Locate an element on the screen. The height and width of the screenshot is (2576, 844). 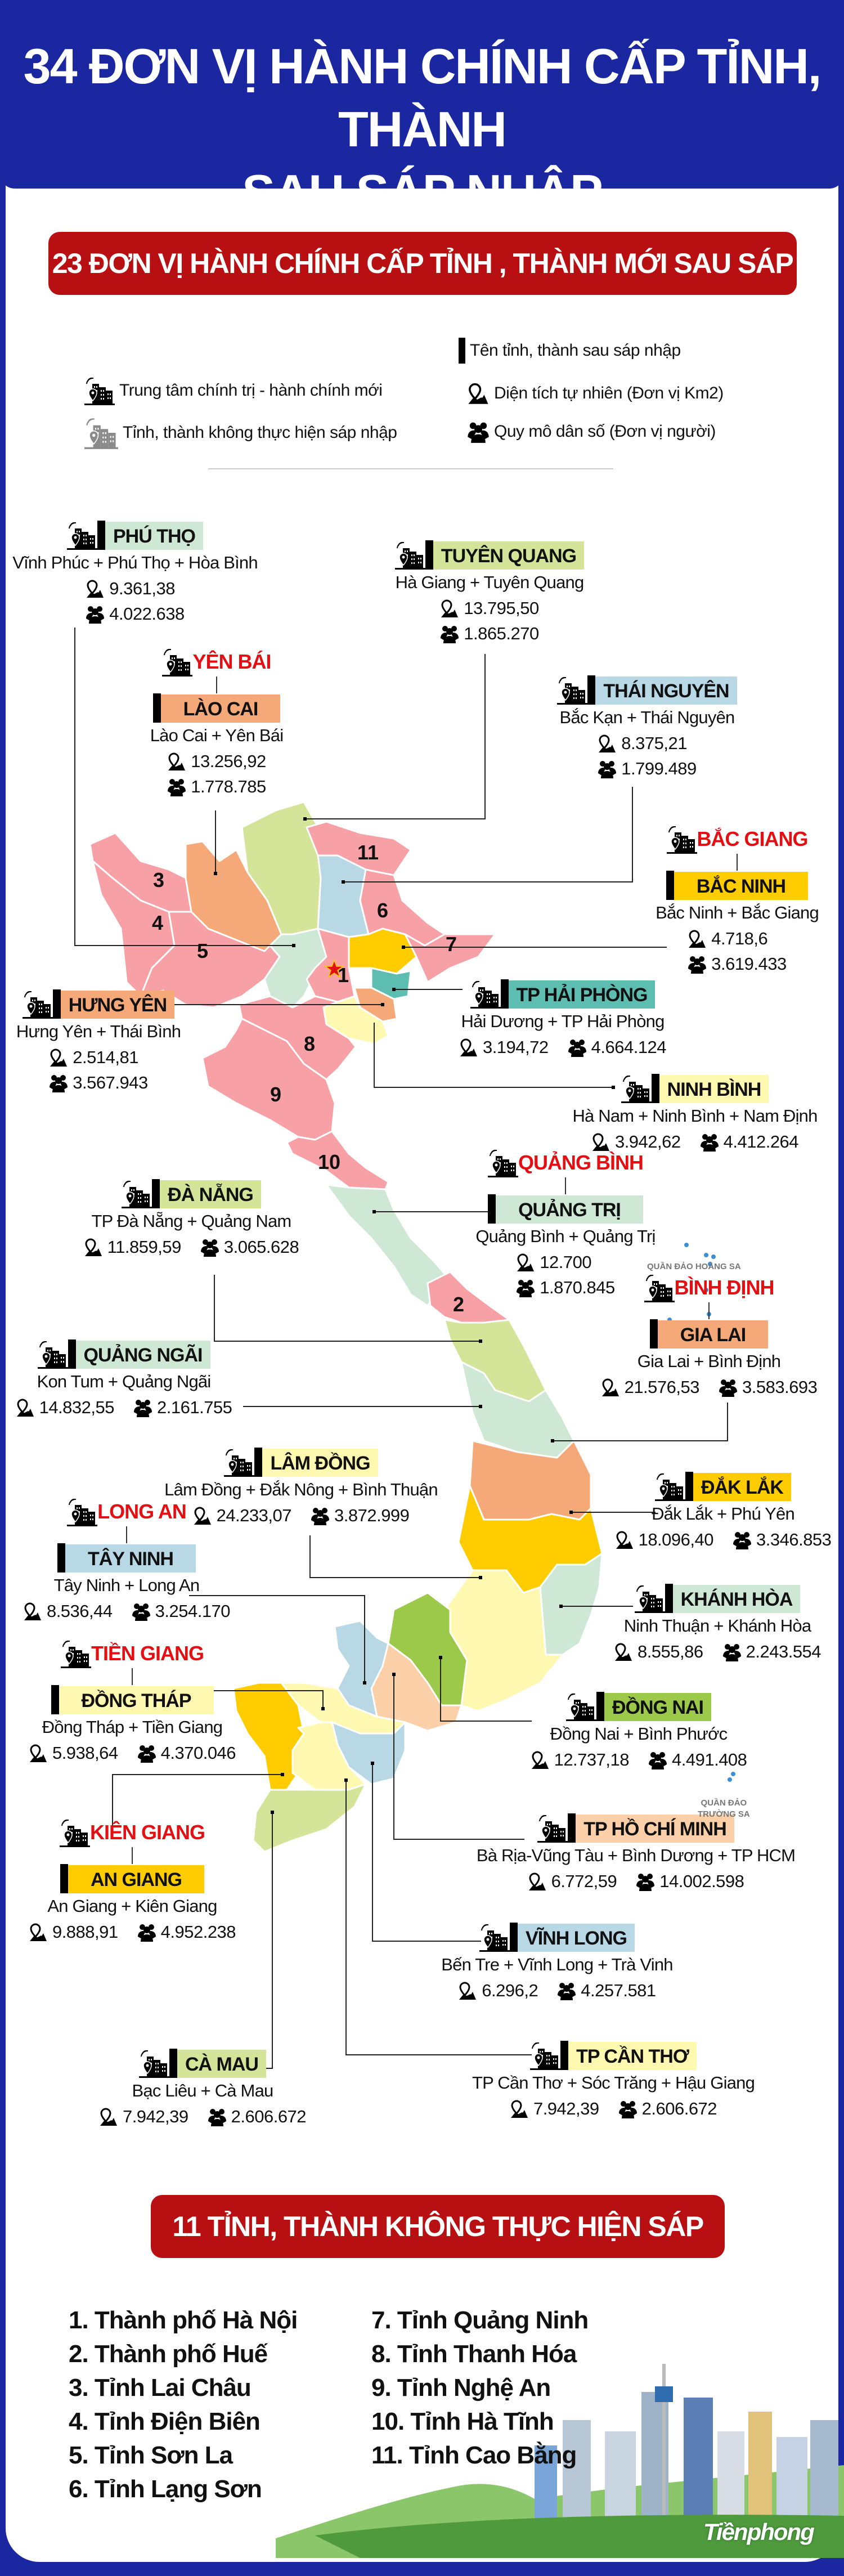
area-stat: 7.942,39 is located at coordinates (143, 2116).